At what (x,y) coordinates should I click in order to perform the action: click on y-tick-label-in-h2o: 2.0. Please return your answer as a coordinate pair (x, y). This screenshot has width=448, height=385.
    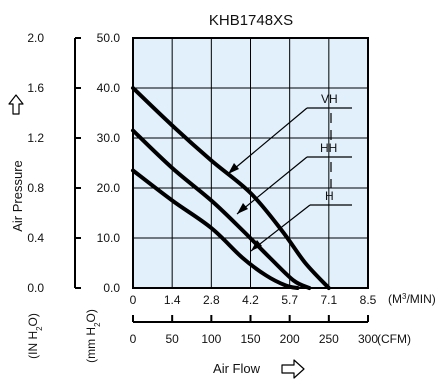
    Looking at the image, I should click on (35, 38).